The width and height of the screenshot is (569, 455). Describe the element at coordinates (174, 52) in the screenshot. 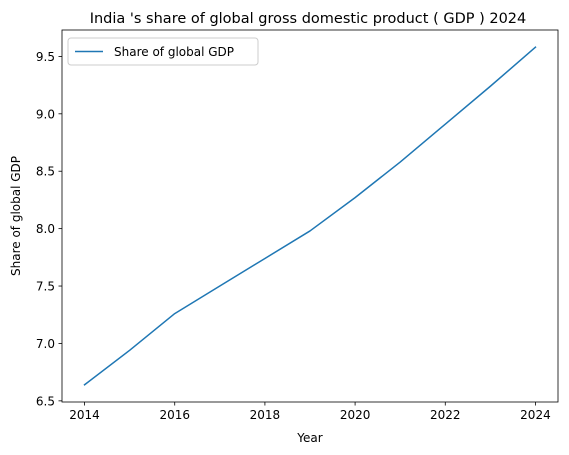

I see `legend-label: Share of global GDP` at that location.